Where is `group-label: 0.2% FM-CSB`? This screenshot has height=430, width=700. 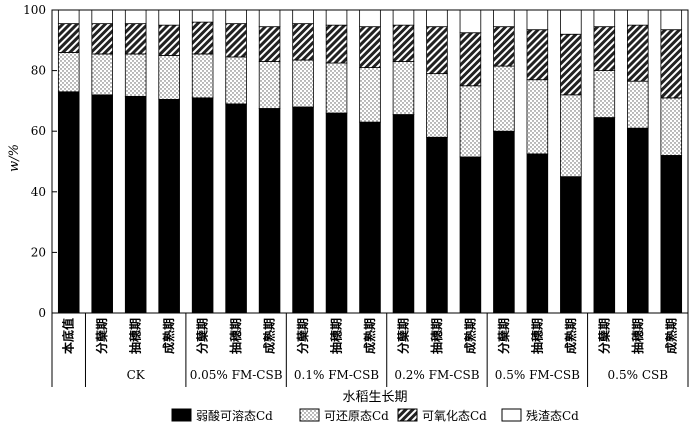 group-label: 0.2% FM-CSB is located at coordinates (436, 375).